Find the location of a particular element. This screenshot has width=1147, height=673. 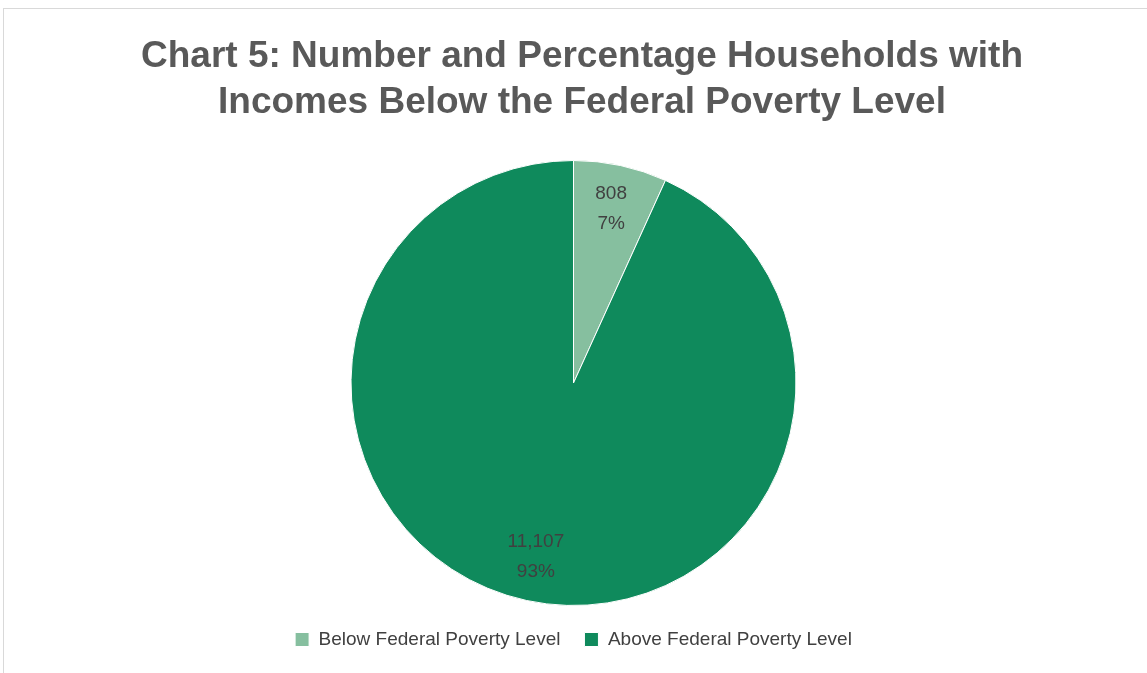

legend-label: Below Federal Poverty Level is located at coordinates (439, 638).